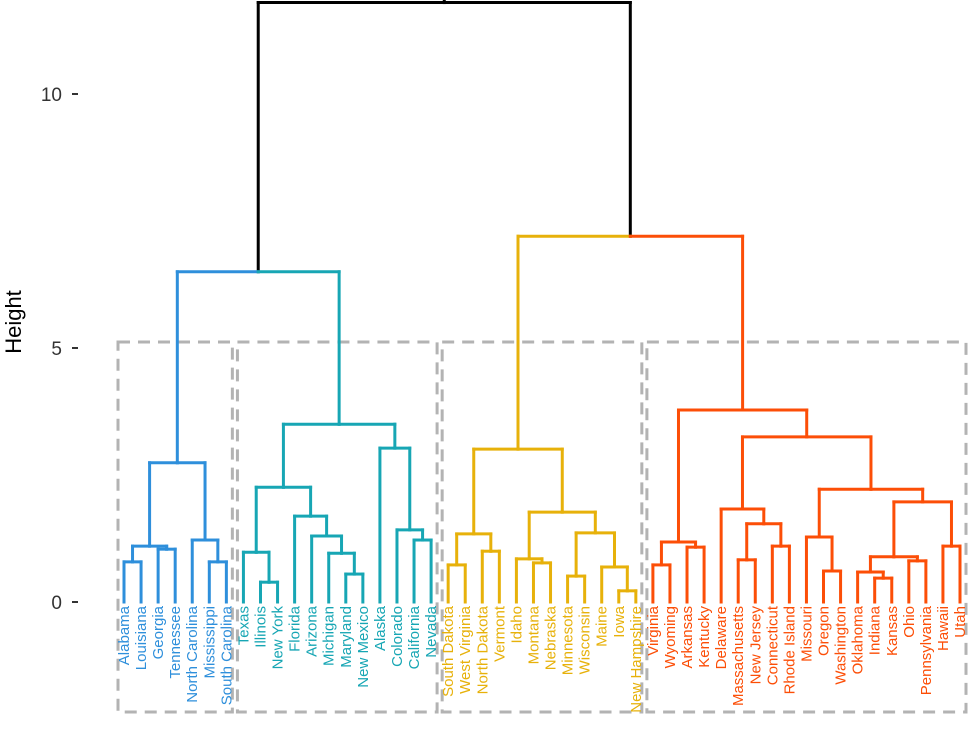  I want to click on leaf-label: South Carolina, so click(226, 655).